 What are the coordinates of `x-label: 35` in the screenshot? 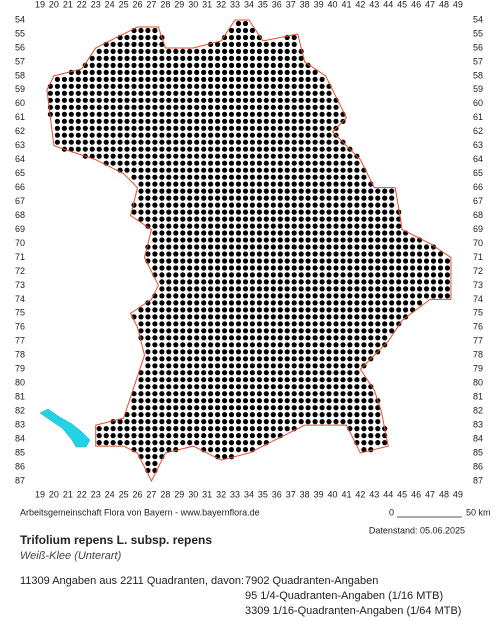 It's located at (263, 494).